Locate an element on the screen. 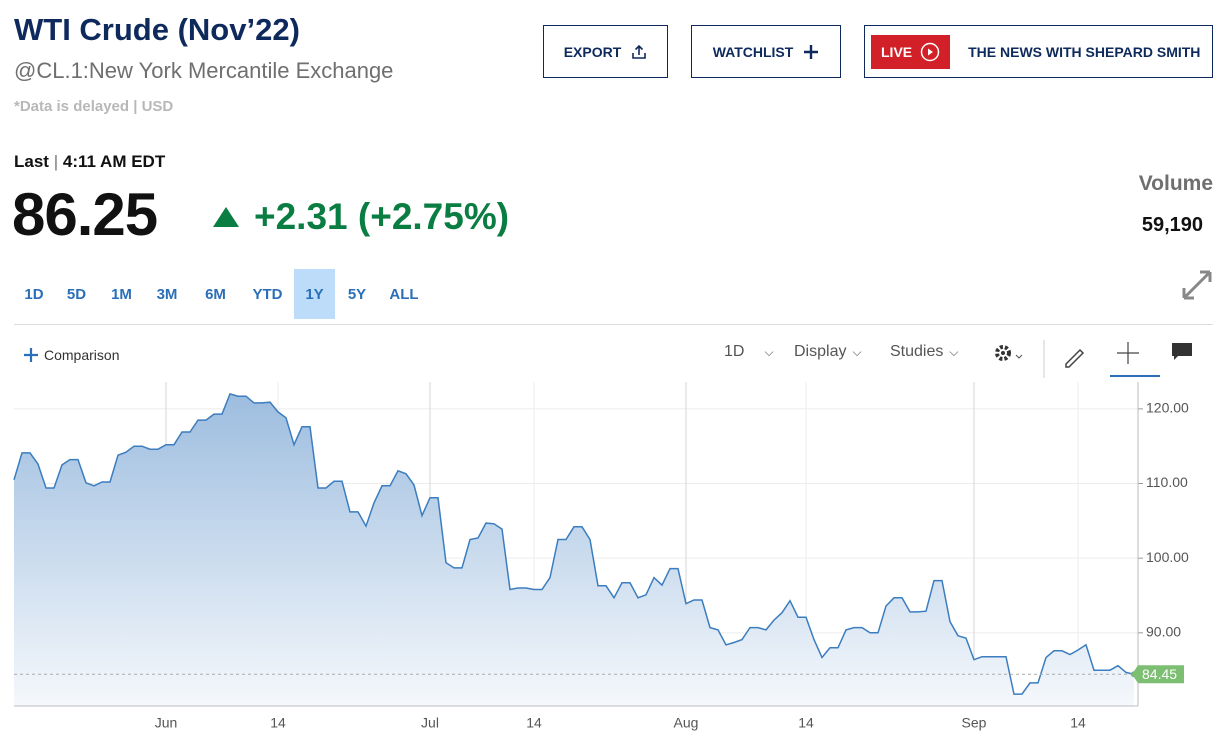 This screenshot has width=1231, height=741. display-label: Display is located at coordinates (820, 351).